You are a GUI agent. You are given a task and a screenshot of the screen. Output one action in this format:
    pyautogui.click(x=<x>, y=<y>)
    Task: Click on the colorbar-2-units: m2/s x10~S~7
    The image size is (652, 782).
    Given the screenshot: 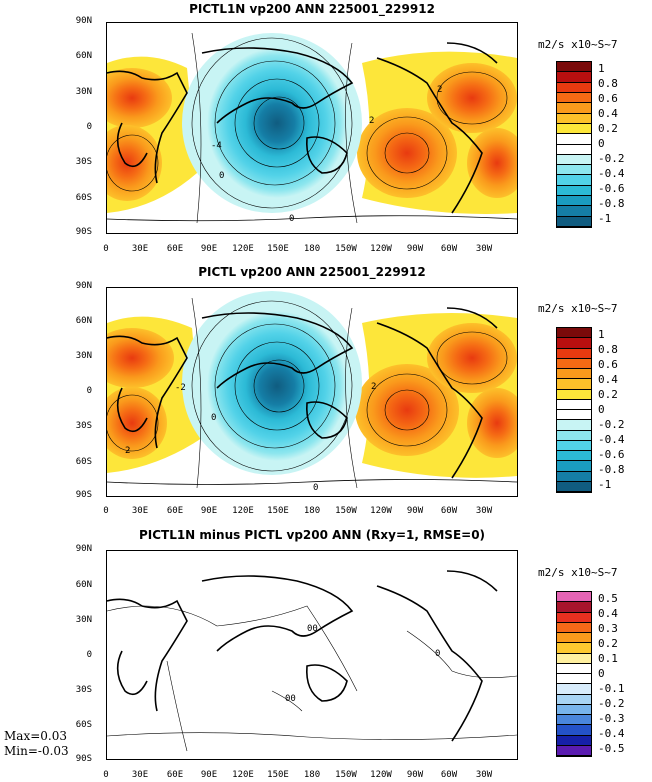 What is the action you would take?
    pyautogui.click(x=578, y=308)
    